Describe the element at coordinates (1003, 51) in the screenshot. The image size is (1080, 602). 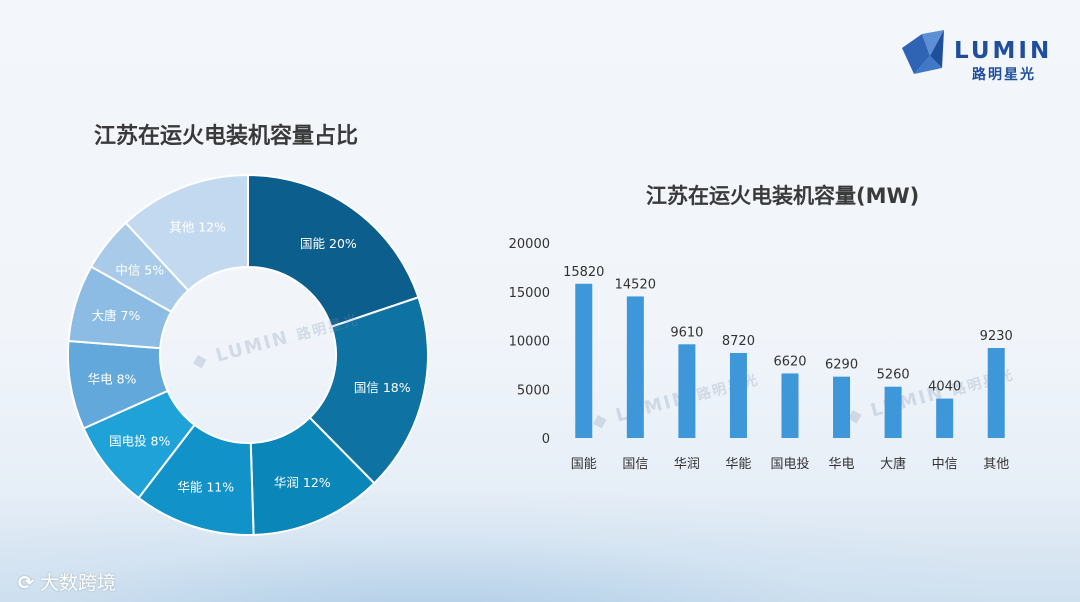
I see `brand-name-en: LUMIN` at that location.